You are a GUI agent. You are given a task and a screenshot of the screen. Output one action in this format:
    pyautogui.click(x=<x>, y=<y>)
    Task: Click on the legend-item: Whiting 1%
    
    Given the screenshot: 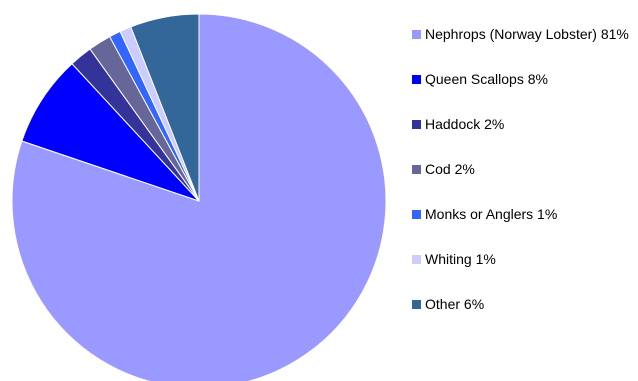 What is the action you would take?
    pyautogui.click(x=523, y=259)
    